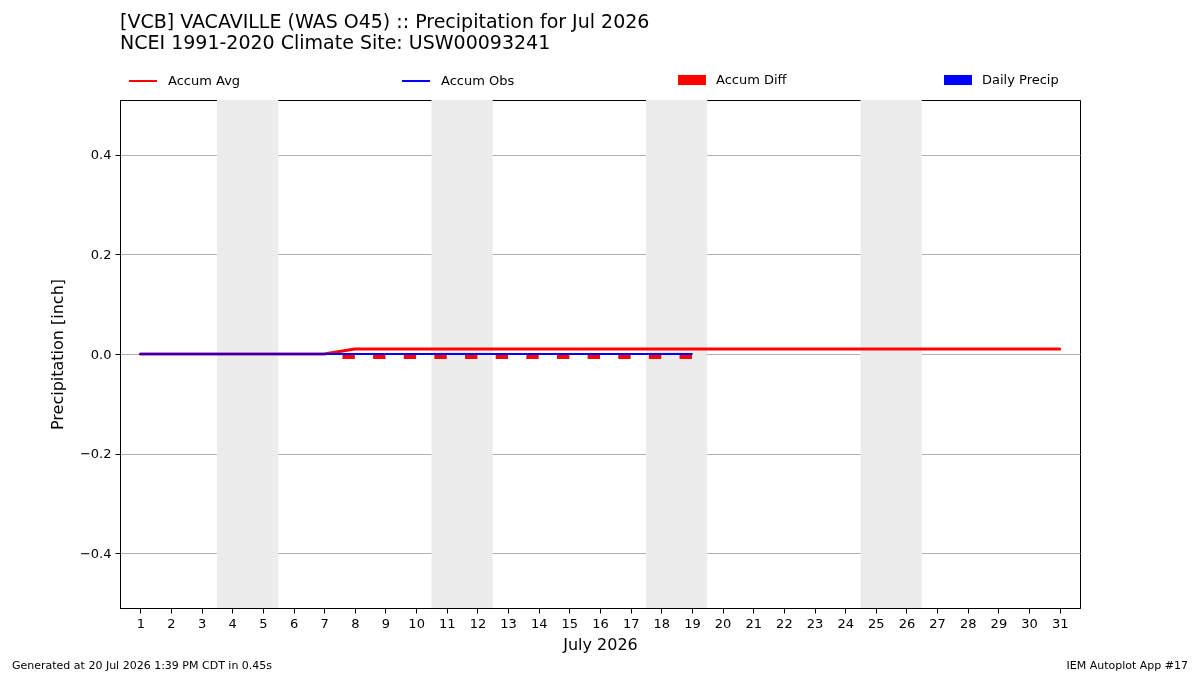 Image resolution: width=1200 pixels, height=675 pixels. What do you see at coordinates (1029, 623) in the screenshot?
I see `x-tick-label: 30` at bounding box center [1029, 623].